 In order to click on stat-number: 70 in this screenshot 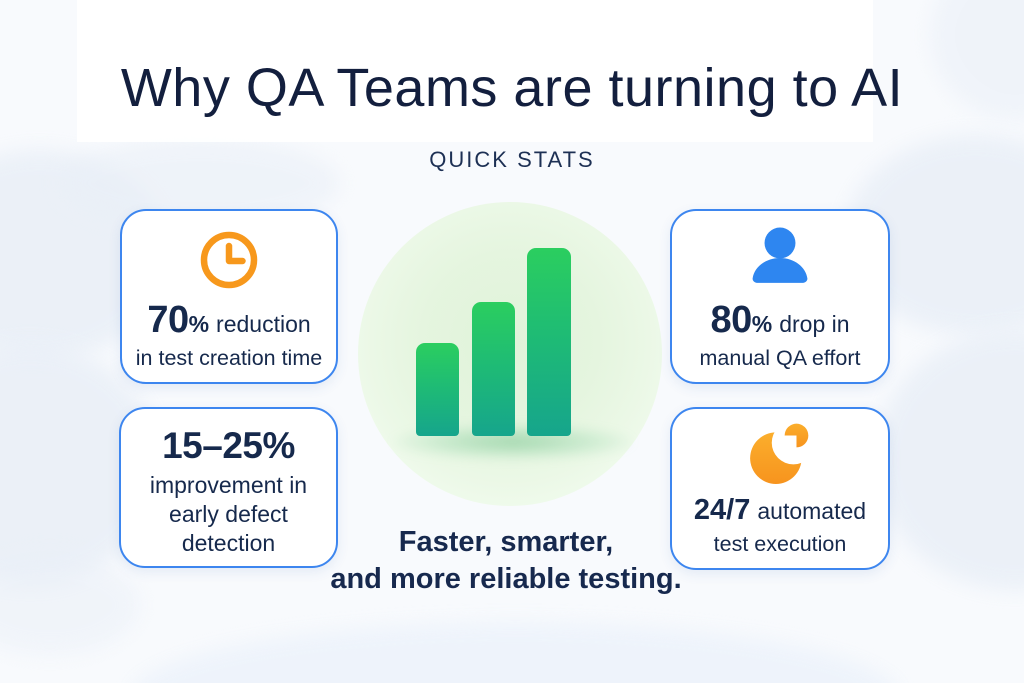, I will do `click(168, 320)`.